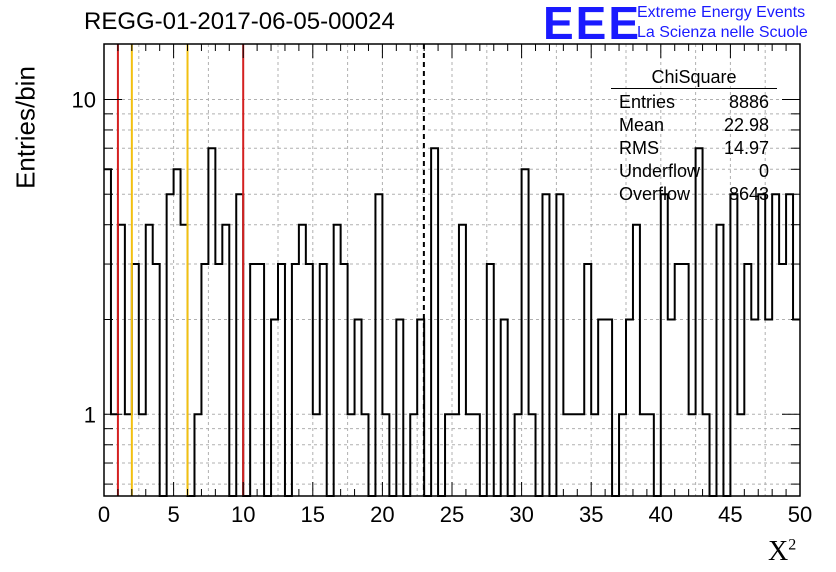 The height and width of the screenshot is (572, 836). What do you see at coordinates (694, 148) in the screenshot?
I see `stats-row-rms: RMS 14.97` at bounding box center [694, 148].